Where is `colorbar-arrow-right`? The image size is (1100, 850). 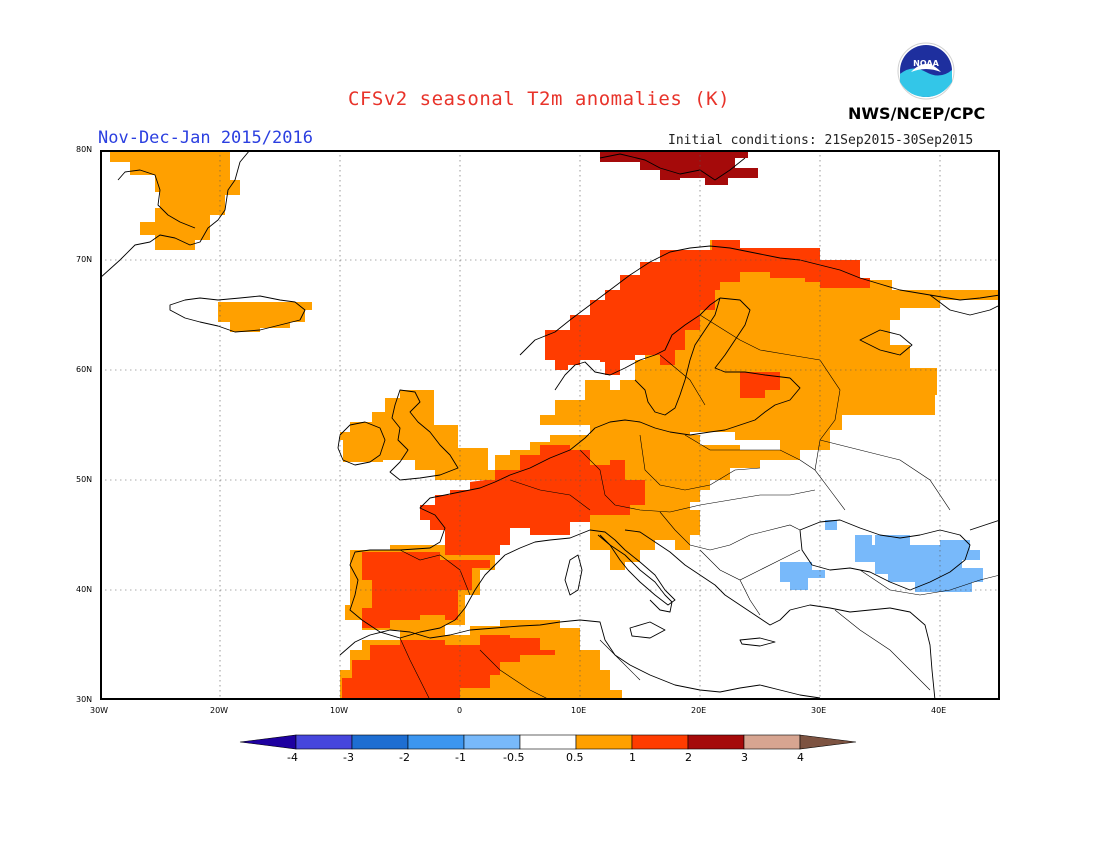
colorbar-arrow-right is located at coordinates (828, 742).